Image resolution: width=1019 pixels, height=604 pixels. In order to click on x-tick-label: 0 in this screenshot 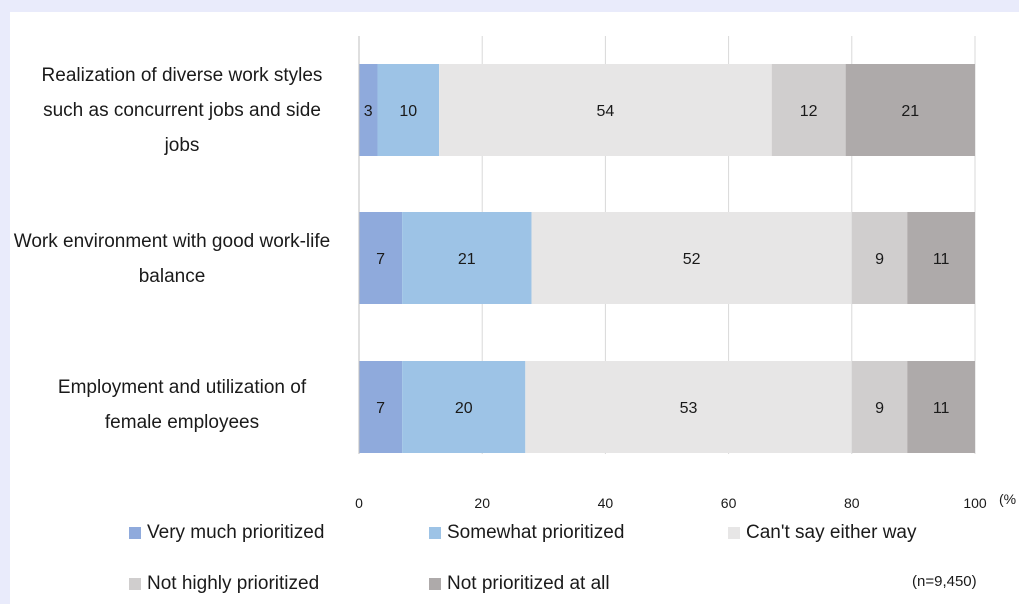, I will do `click(359, 503)`.